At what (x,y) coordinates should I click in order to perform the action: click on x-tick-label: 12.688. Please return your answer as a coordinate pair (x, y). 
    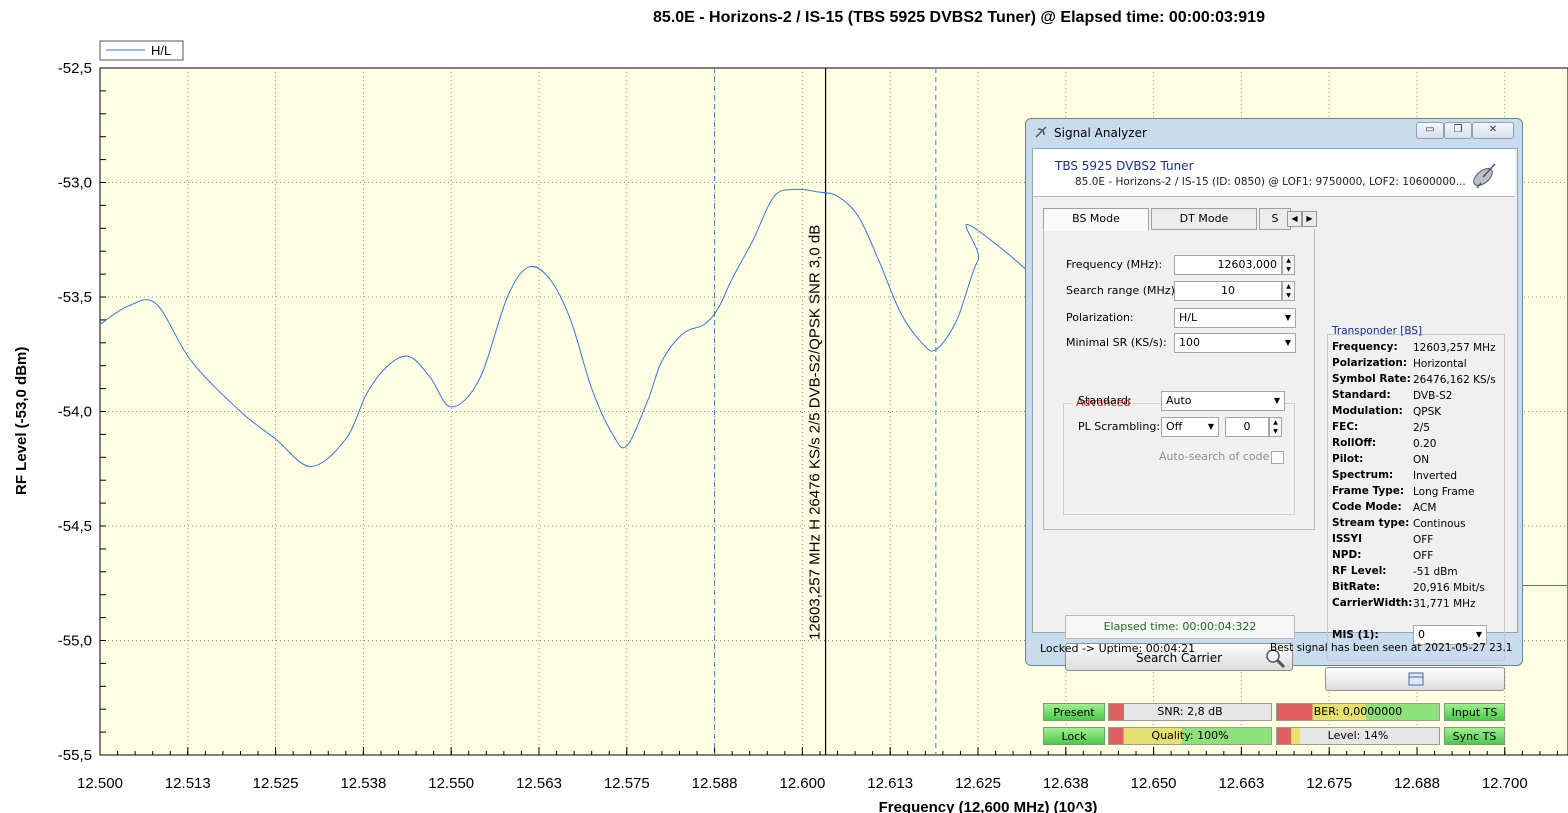
    Looking at the image, I should click on (1417, 783).